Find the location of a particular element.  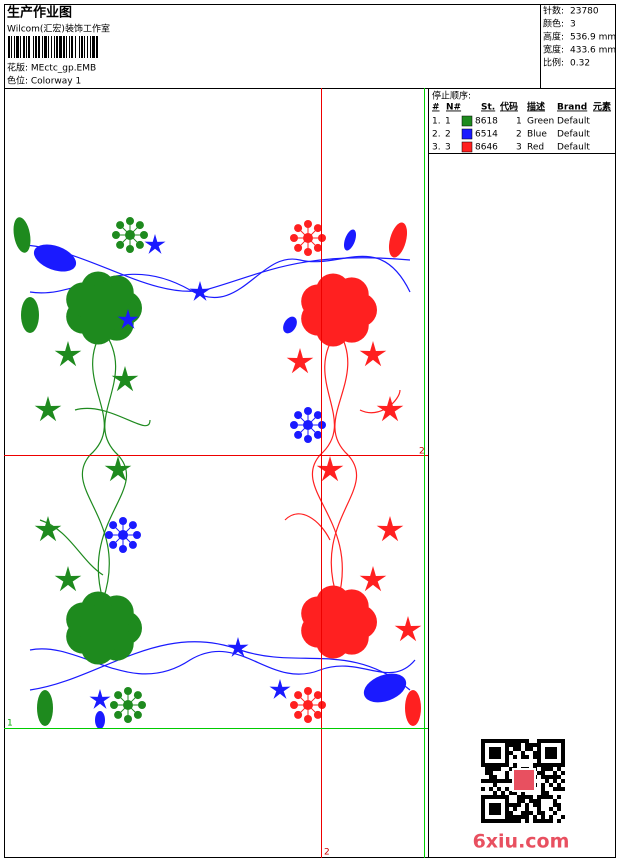

stat-label: 颜色: is located at coordinates (553, 24).